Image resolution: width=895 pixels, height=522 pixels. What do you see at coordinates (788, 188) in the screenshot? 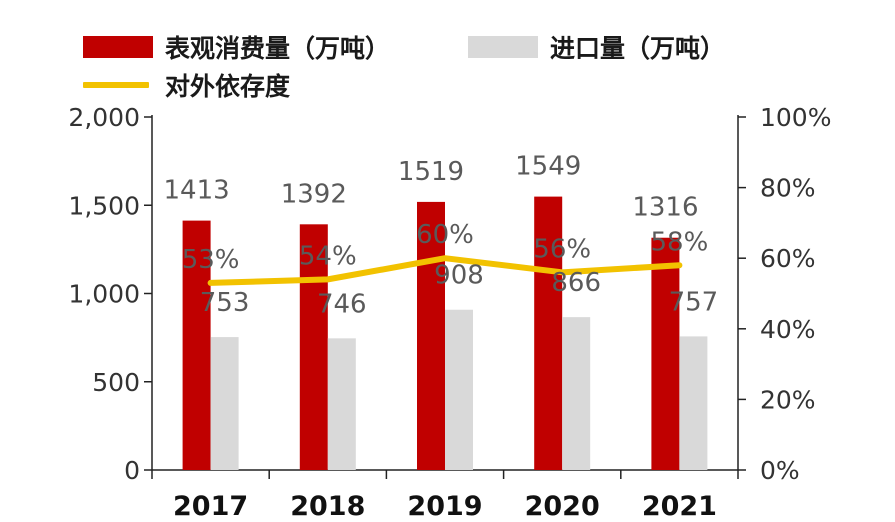
I see `right-tick-label: 80%` at bounding box center [788, 188].